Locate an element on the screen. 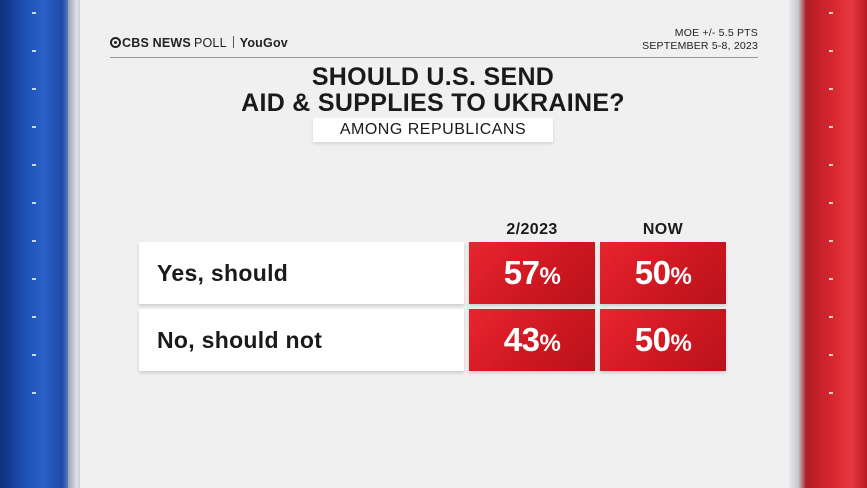 Image resolution: width=867 pixels, height=488 pixels. value-cell: 57% is located at coordinates (532, 273).